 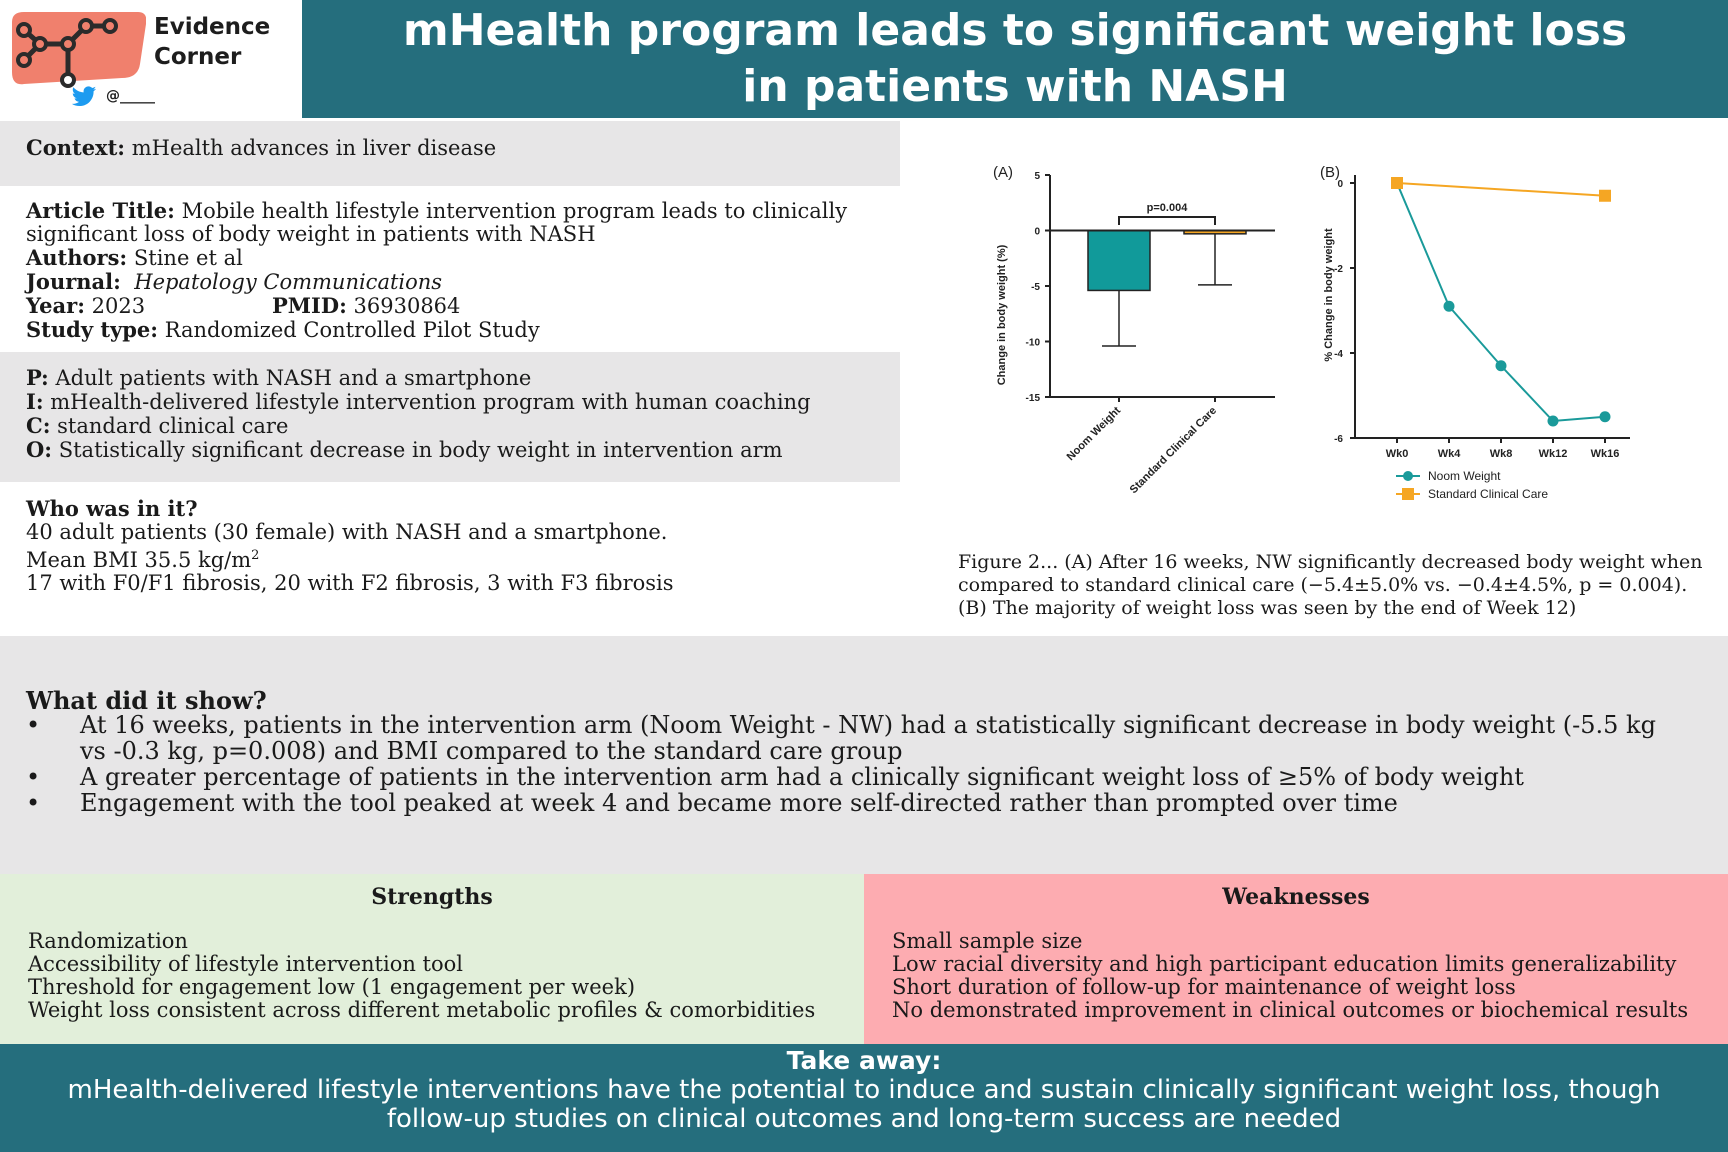 I want to click on y-tick-label: -15, so click(x=1033, y=398).